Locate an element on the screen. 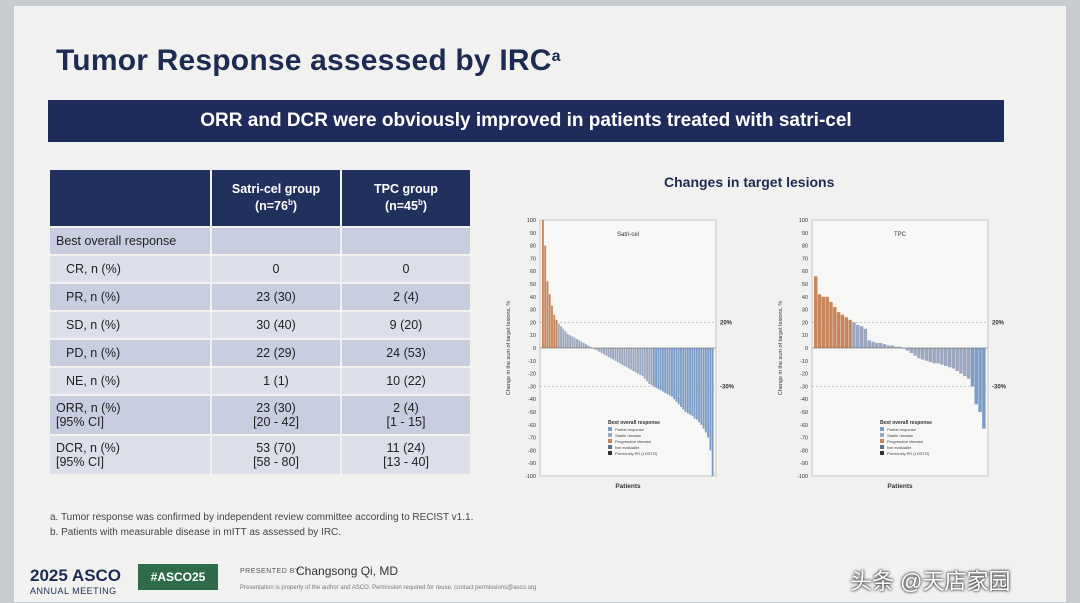 This screenshot has width=1080, height=603. y-tick-label: -50 is located at coordinates (804, 413).